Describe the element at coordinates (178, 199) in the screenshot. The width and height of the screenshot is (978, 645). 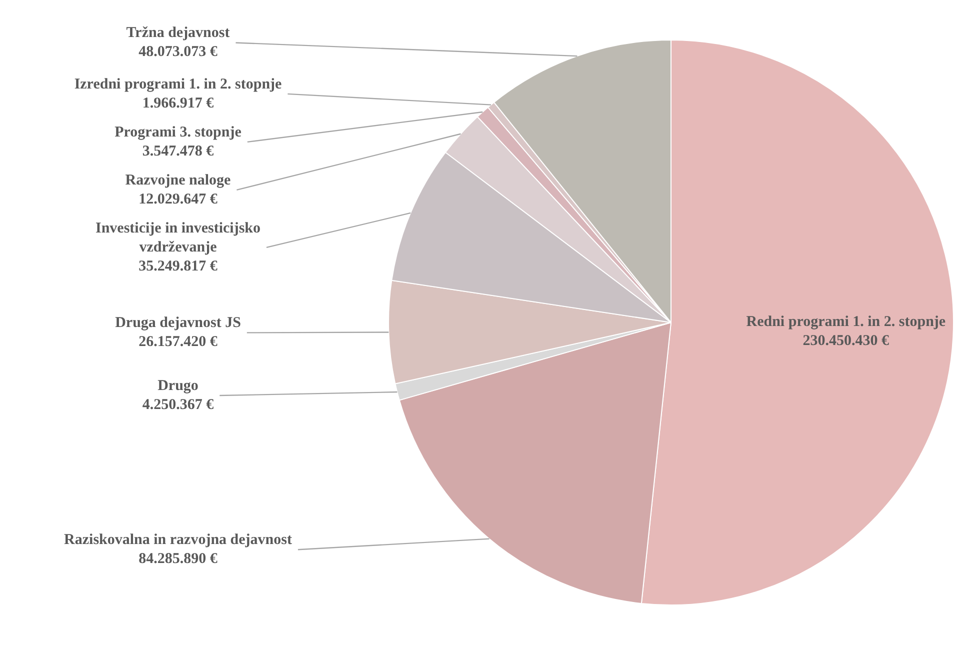
I see `data-label: 12.029.647 €` at that location.